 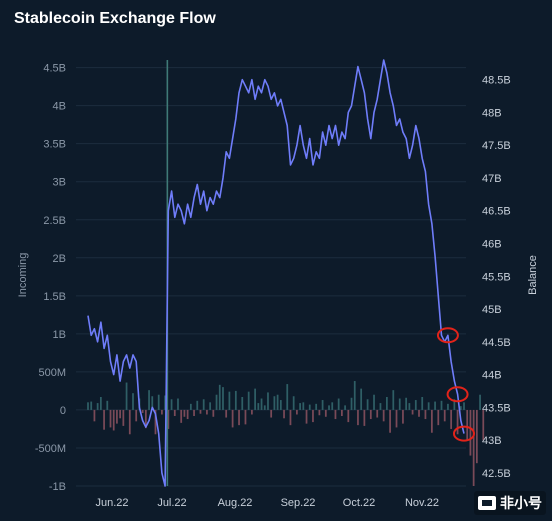 What do you see at coordinates (521, 503) in the screenshot?
I see `watermark-text: 非小号` at bounding box center [521, 503].